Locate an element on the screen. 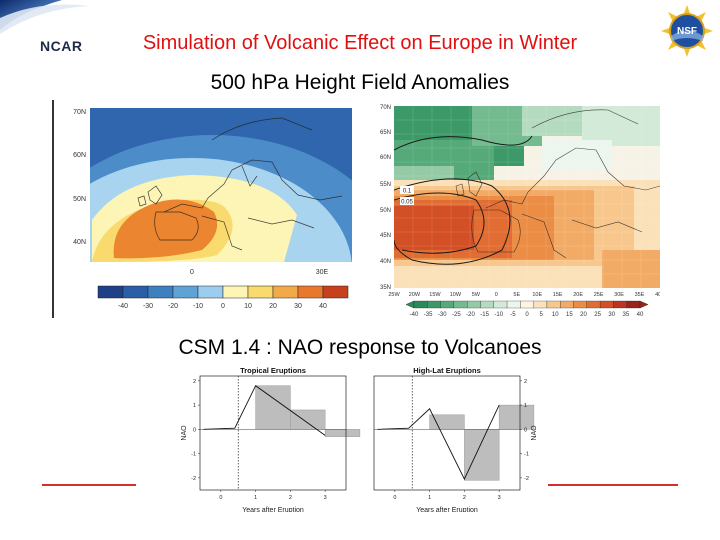 The height and width of the screenshot is (540, 720). right-colorbar-label: -35 is located at coordinates (428, 315).